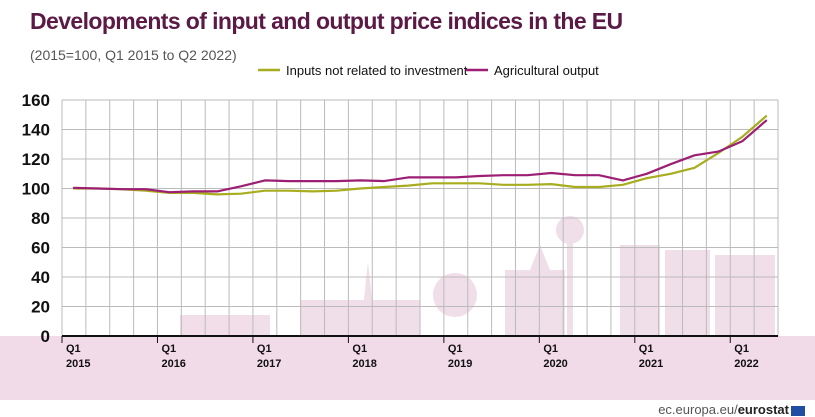 This screenshot has width=815, height=417. Describe the element at coordinates (40, 277) in the screenshot. I see `y-tick-label: 40` at that location.